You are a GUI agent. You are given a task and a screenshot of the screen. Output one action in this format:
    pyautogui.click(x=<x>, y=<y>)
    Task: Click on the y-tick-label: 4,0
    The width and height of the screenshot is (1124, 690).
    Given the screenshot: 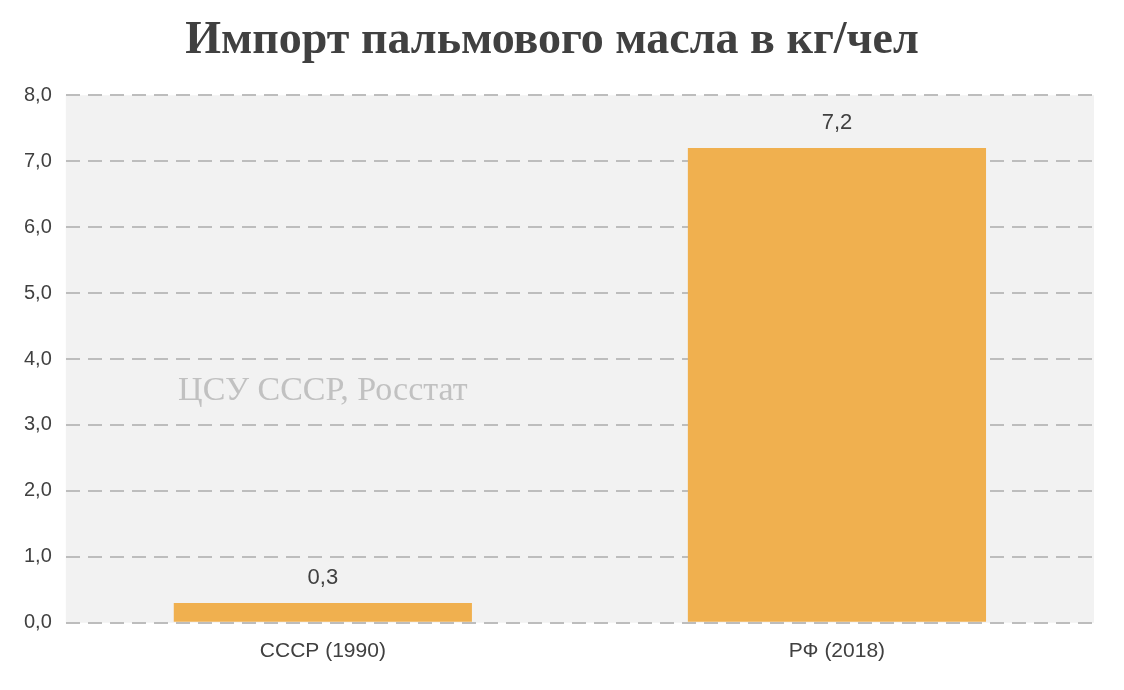 What is the action you would take?
    pyautogui.click(x=37, y=357)
    